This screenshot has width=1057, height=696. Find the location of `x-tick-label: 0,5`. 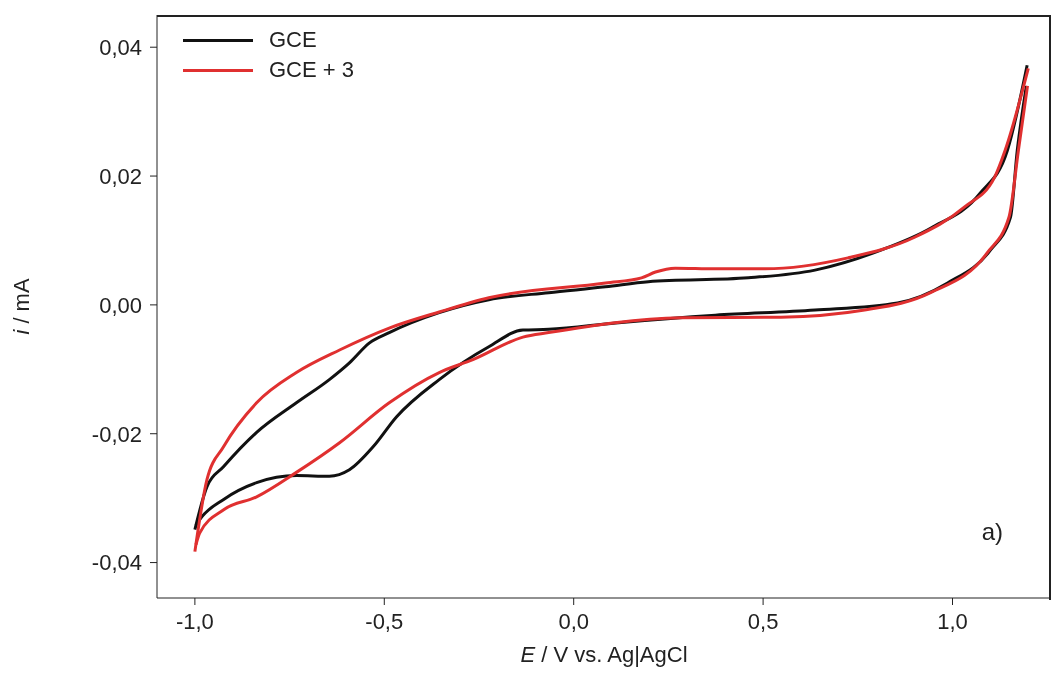

x-tick-label: 0,5 is located at coordinates (763, 621).